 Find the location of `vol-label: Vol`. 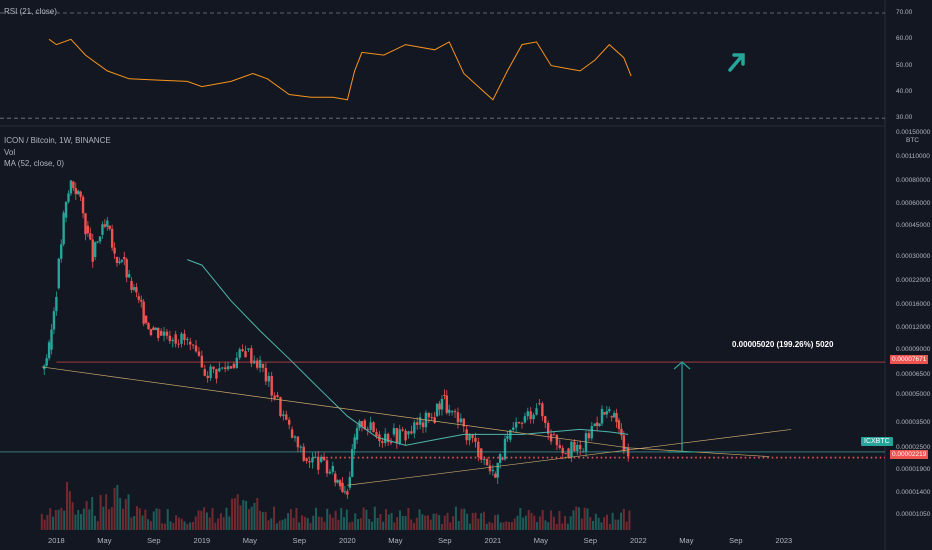

vol-label: Vol is located at coordinates (10, 152).